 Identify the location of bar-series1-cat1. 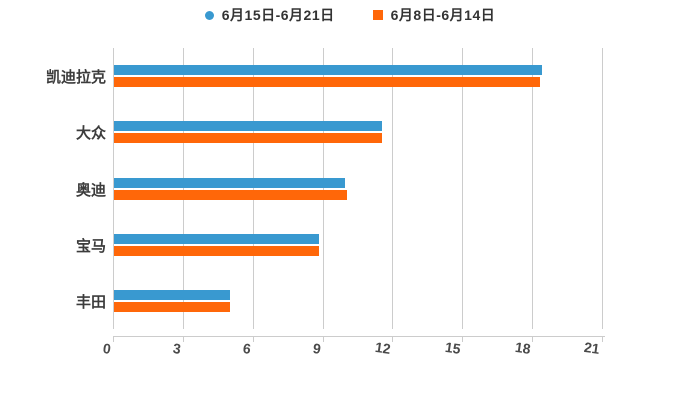
(248, 126).